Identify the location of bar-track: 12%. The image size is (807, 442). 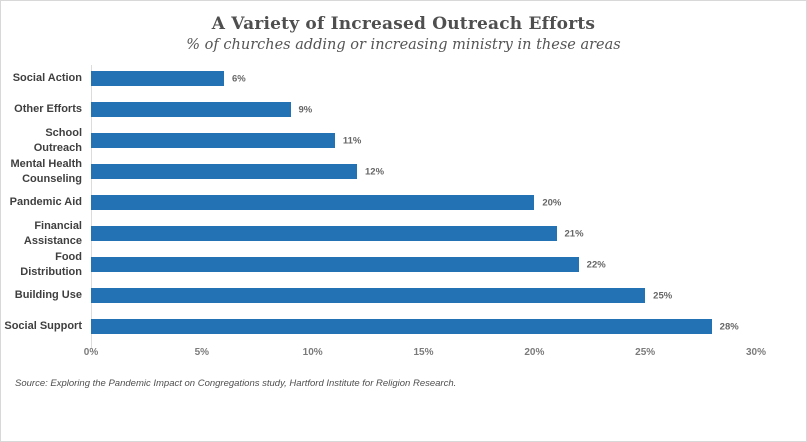
(423, 171).